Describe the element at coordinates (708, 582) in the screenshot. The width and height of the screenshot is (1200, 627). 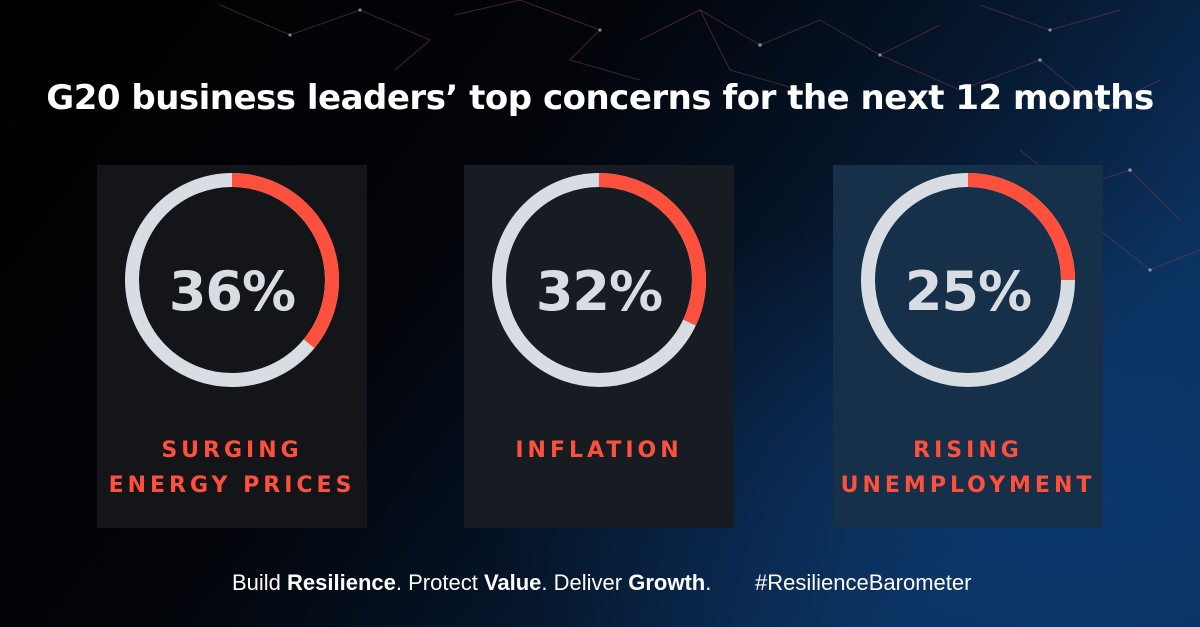
I see `tagline-part: .` at that location.